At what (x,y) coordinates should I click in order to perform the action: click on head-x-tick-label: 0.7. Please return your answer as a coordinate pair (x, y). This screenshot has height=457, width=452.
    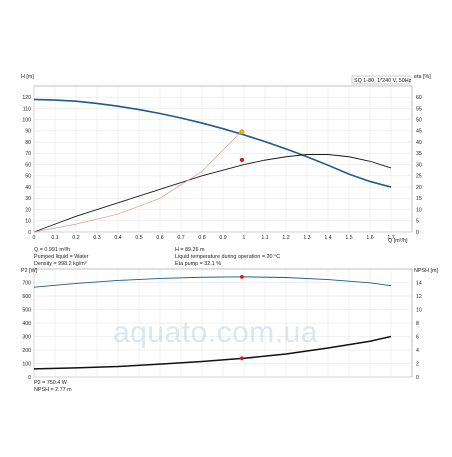
    Looking at the image, I should click on (180, 238).